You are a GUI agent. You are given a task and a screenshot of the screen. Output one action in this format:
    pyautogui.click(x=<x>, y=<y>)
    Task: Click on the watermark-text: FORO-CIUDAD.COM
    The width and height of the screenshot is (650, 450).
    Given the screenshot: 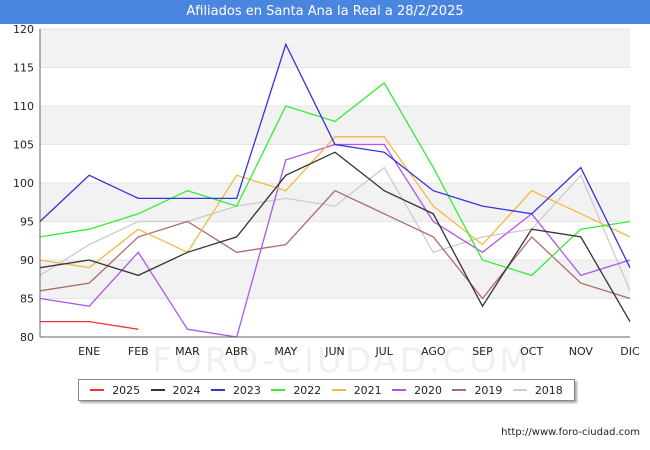 What is the action you would take?
    pyautogui.click(x=341, y=361)
    